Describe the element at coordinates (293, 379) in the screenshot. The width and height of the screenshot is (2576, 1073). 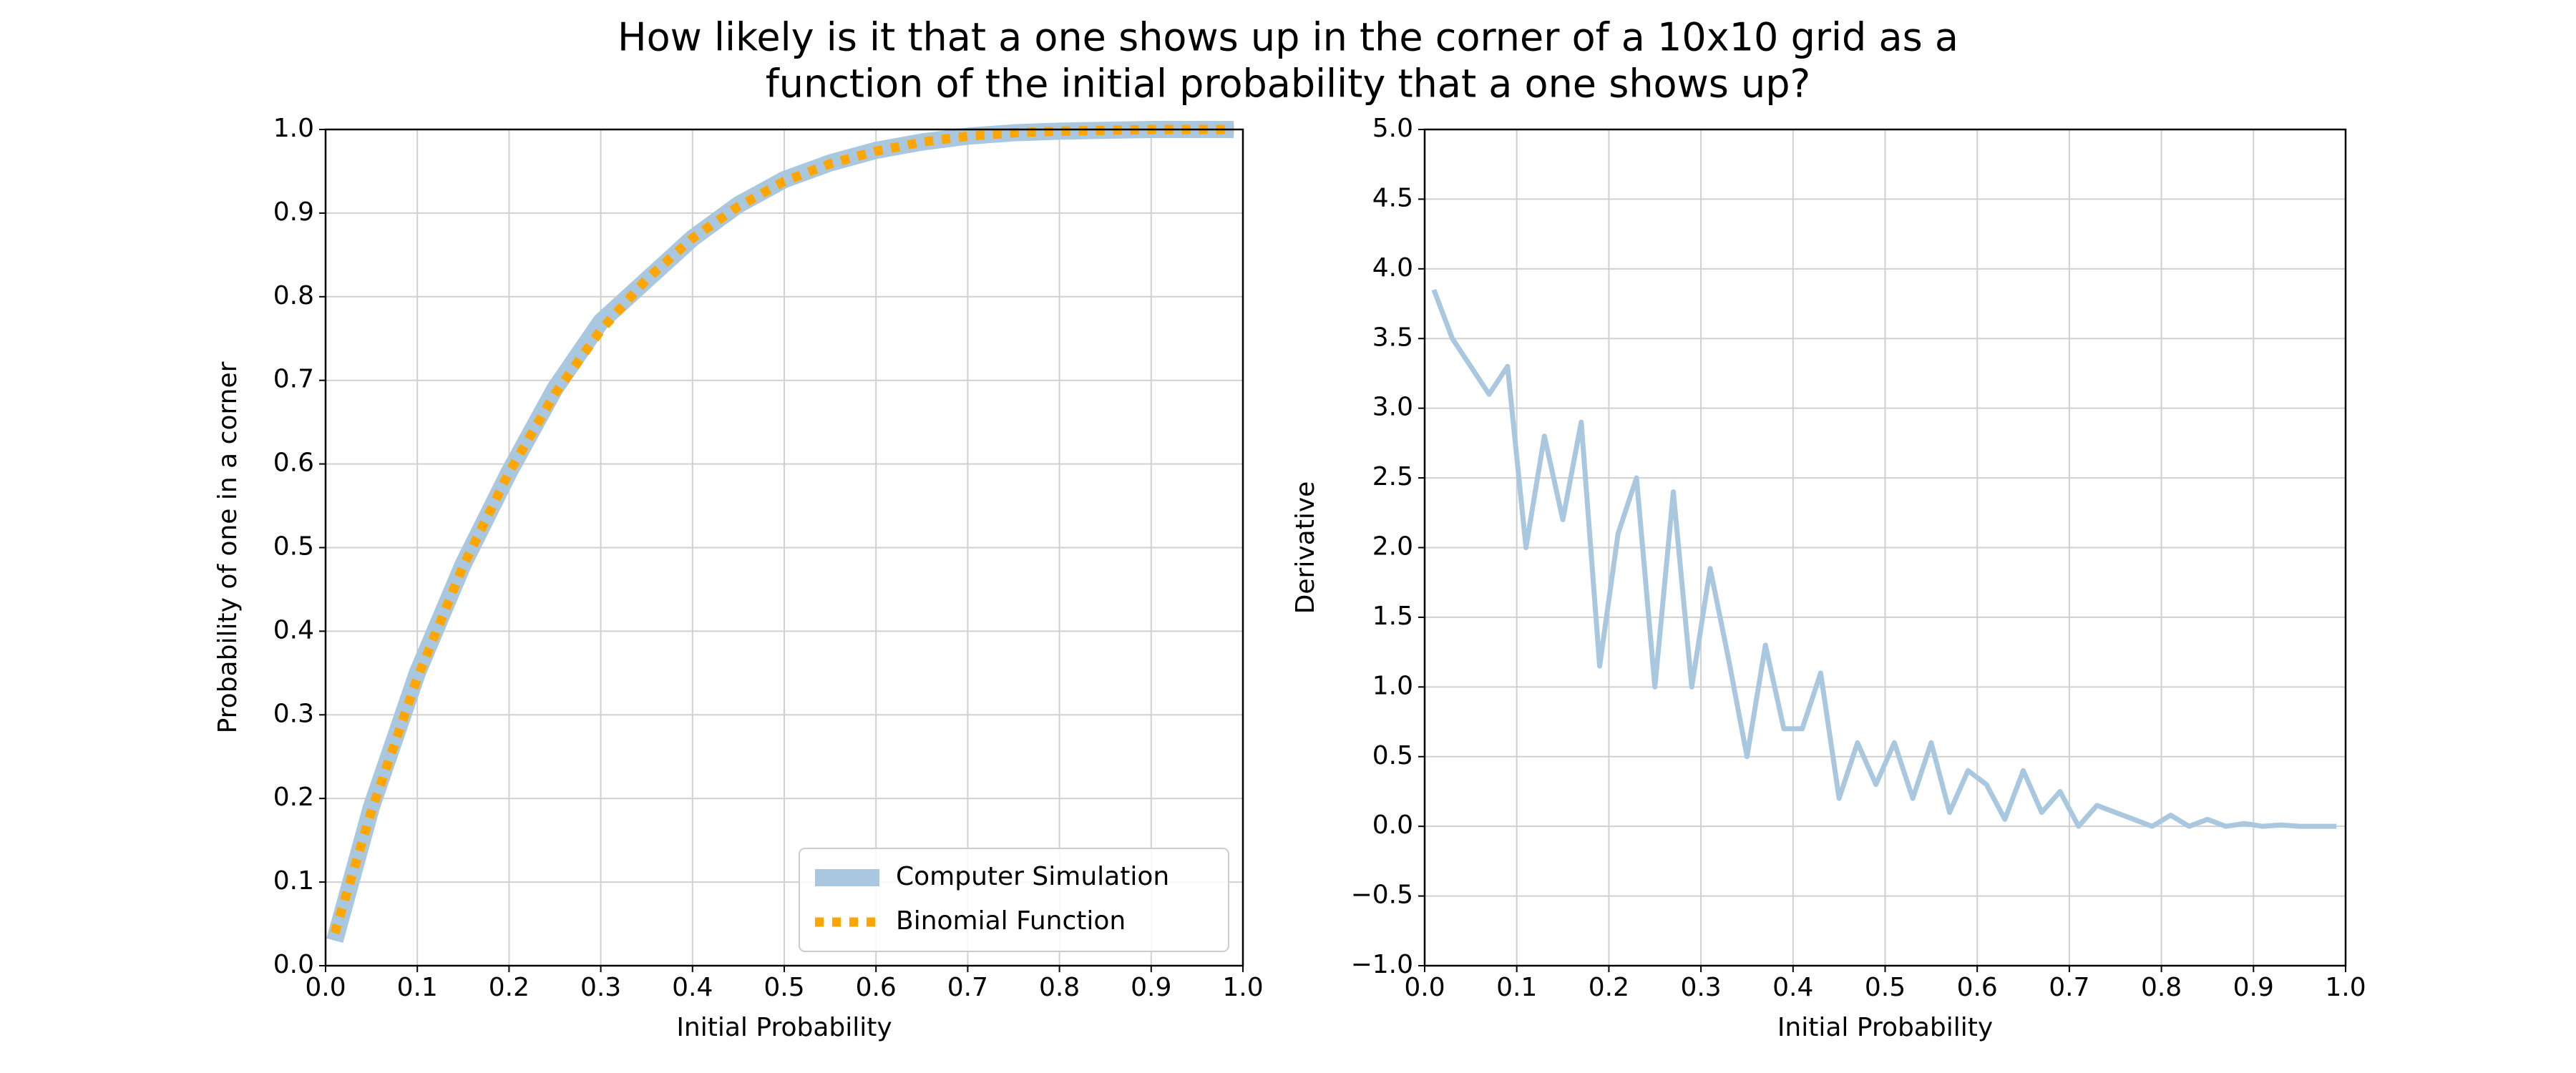
I see `y-tick-label: 0.7` at that location.